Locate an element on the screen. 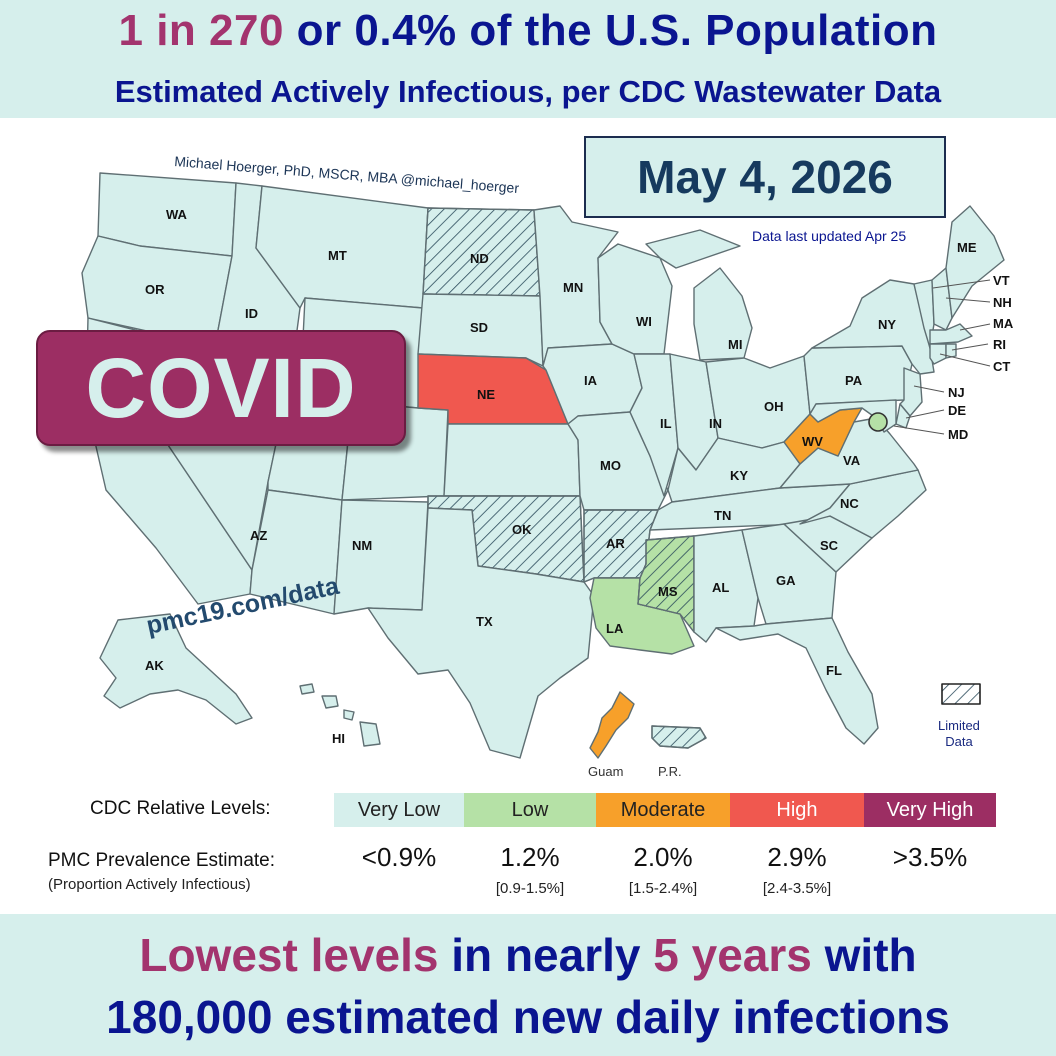 Image resolution: width=1056 pixels, height=1056 pixels. label-MD: MD is located at coordinates (958, 434).